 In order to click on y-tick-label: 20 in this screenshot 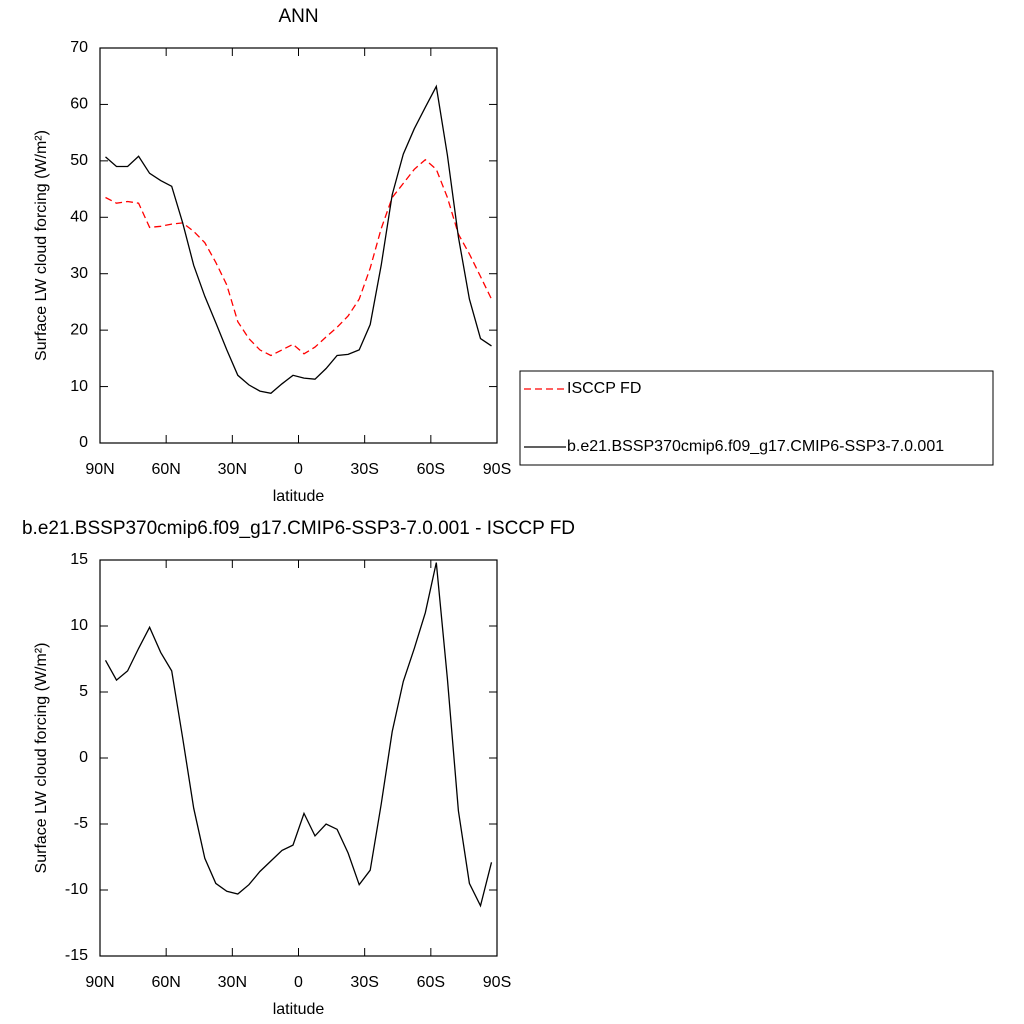, I will do `click(79, 329)`.